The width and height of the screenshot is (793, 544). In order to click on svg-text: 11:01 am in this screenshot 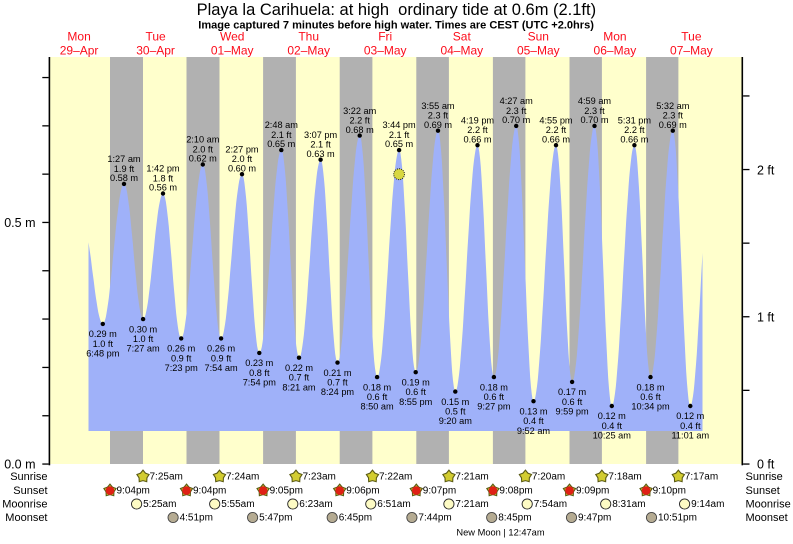, I will do `click(690, 436)`.